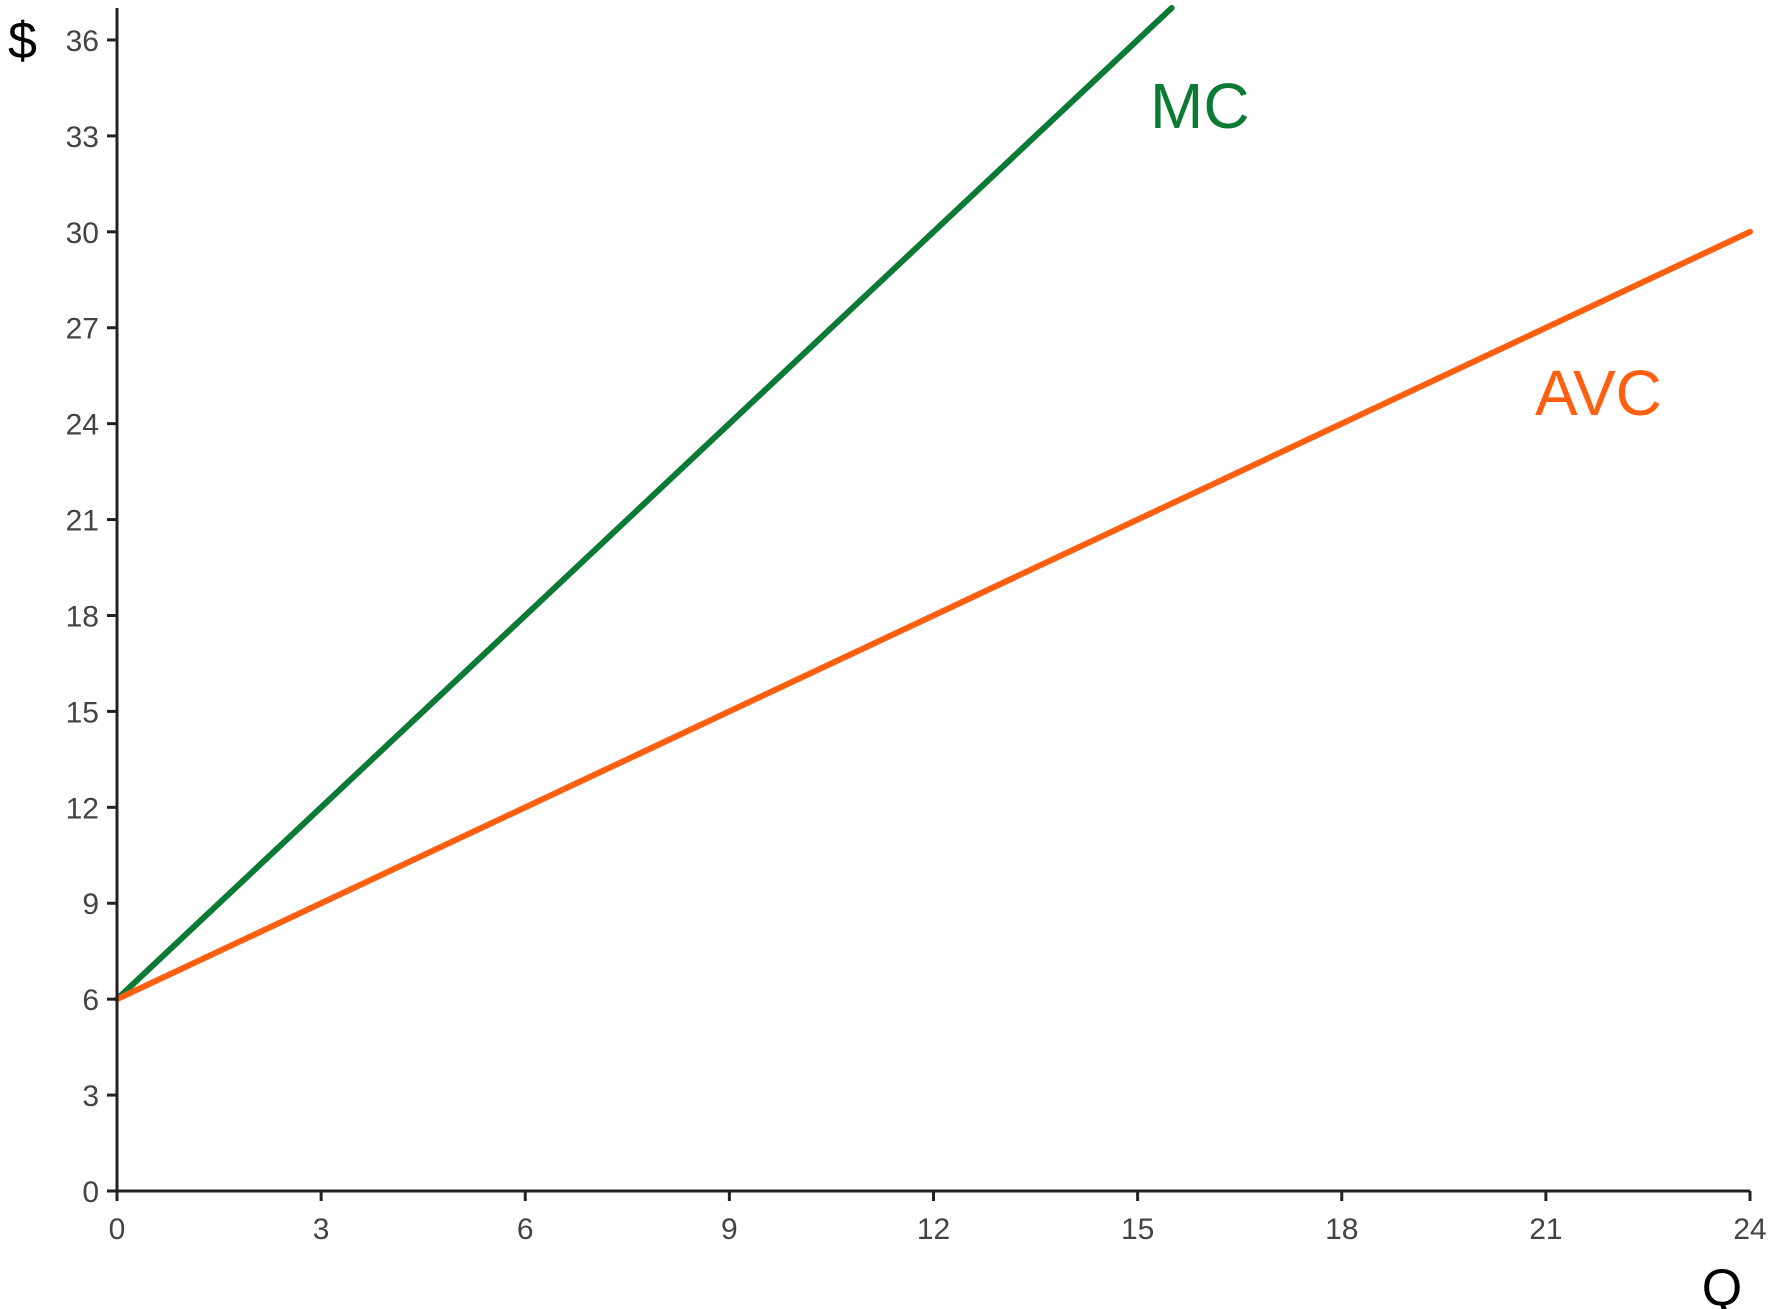 Image resolution: width=1778 pixels, height=1309 pixels. Describe the element at coordinates (90, 904) in the screenshot. I see `y-tick-label: 9` at that location.